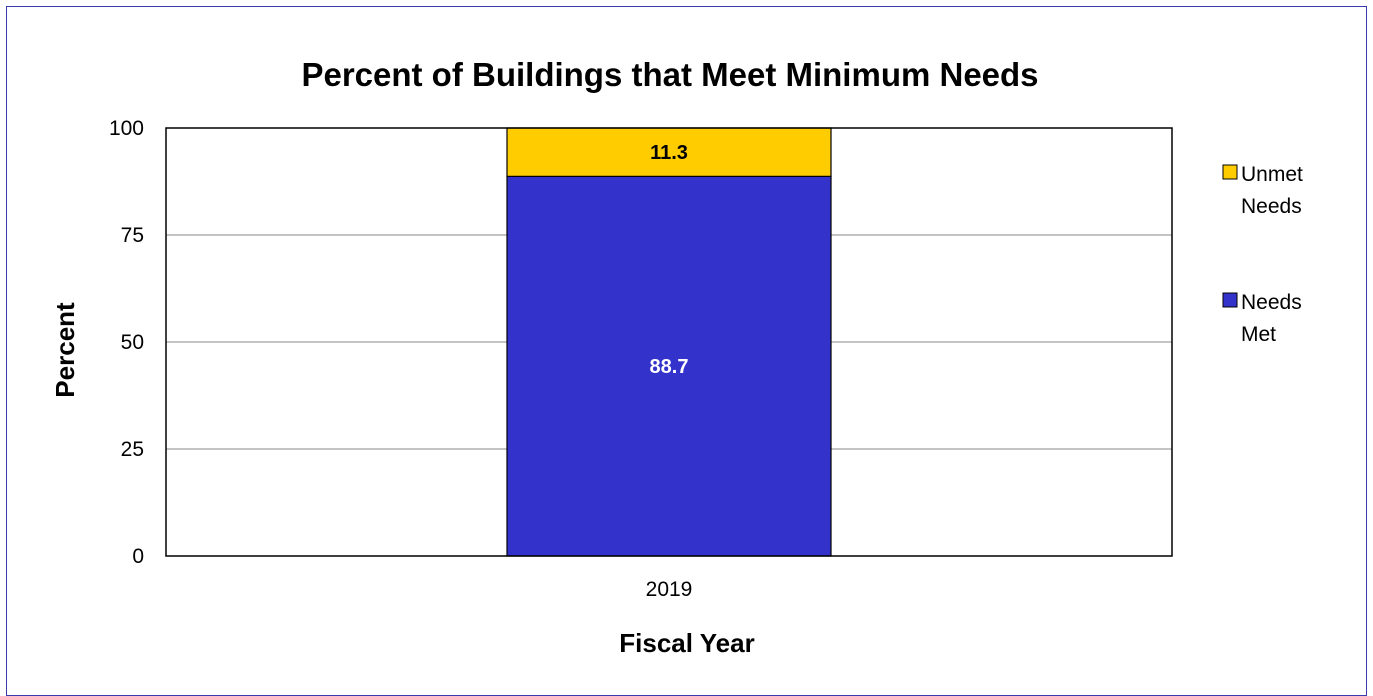 The image size is (1373, 696). Describe the element at coordinates (126, 128) in the screenshot. I see `y-tick-label: 100` at that location.